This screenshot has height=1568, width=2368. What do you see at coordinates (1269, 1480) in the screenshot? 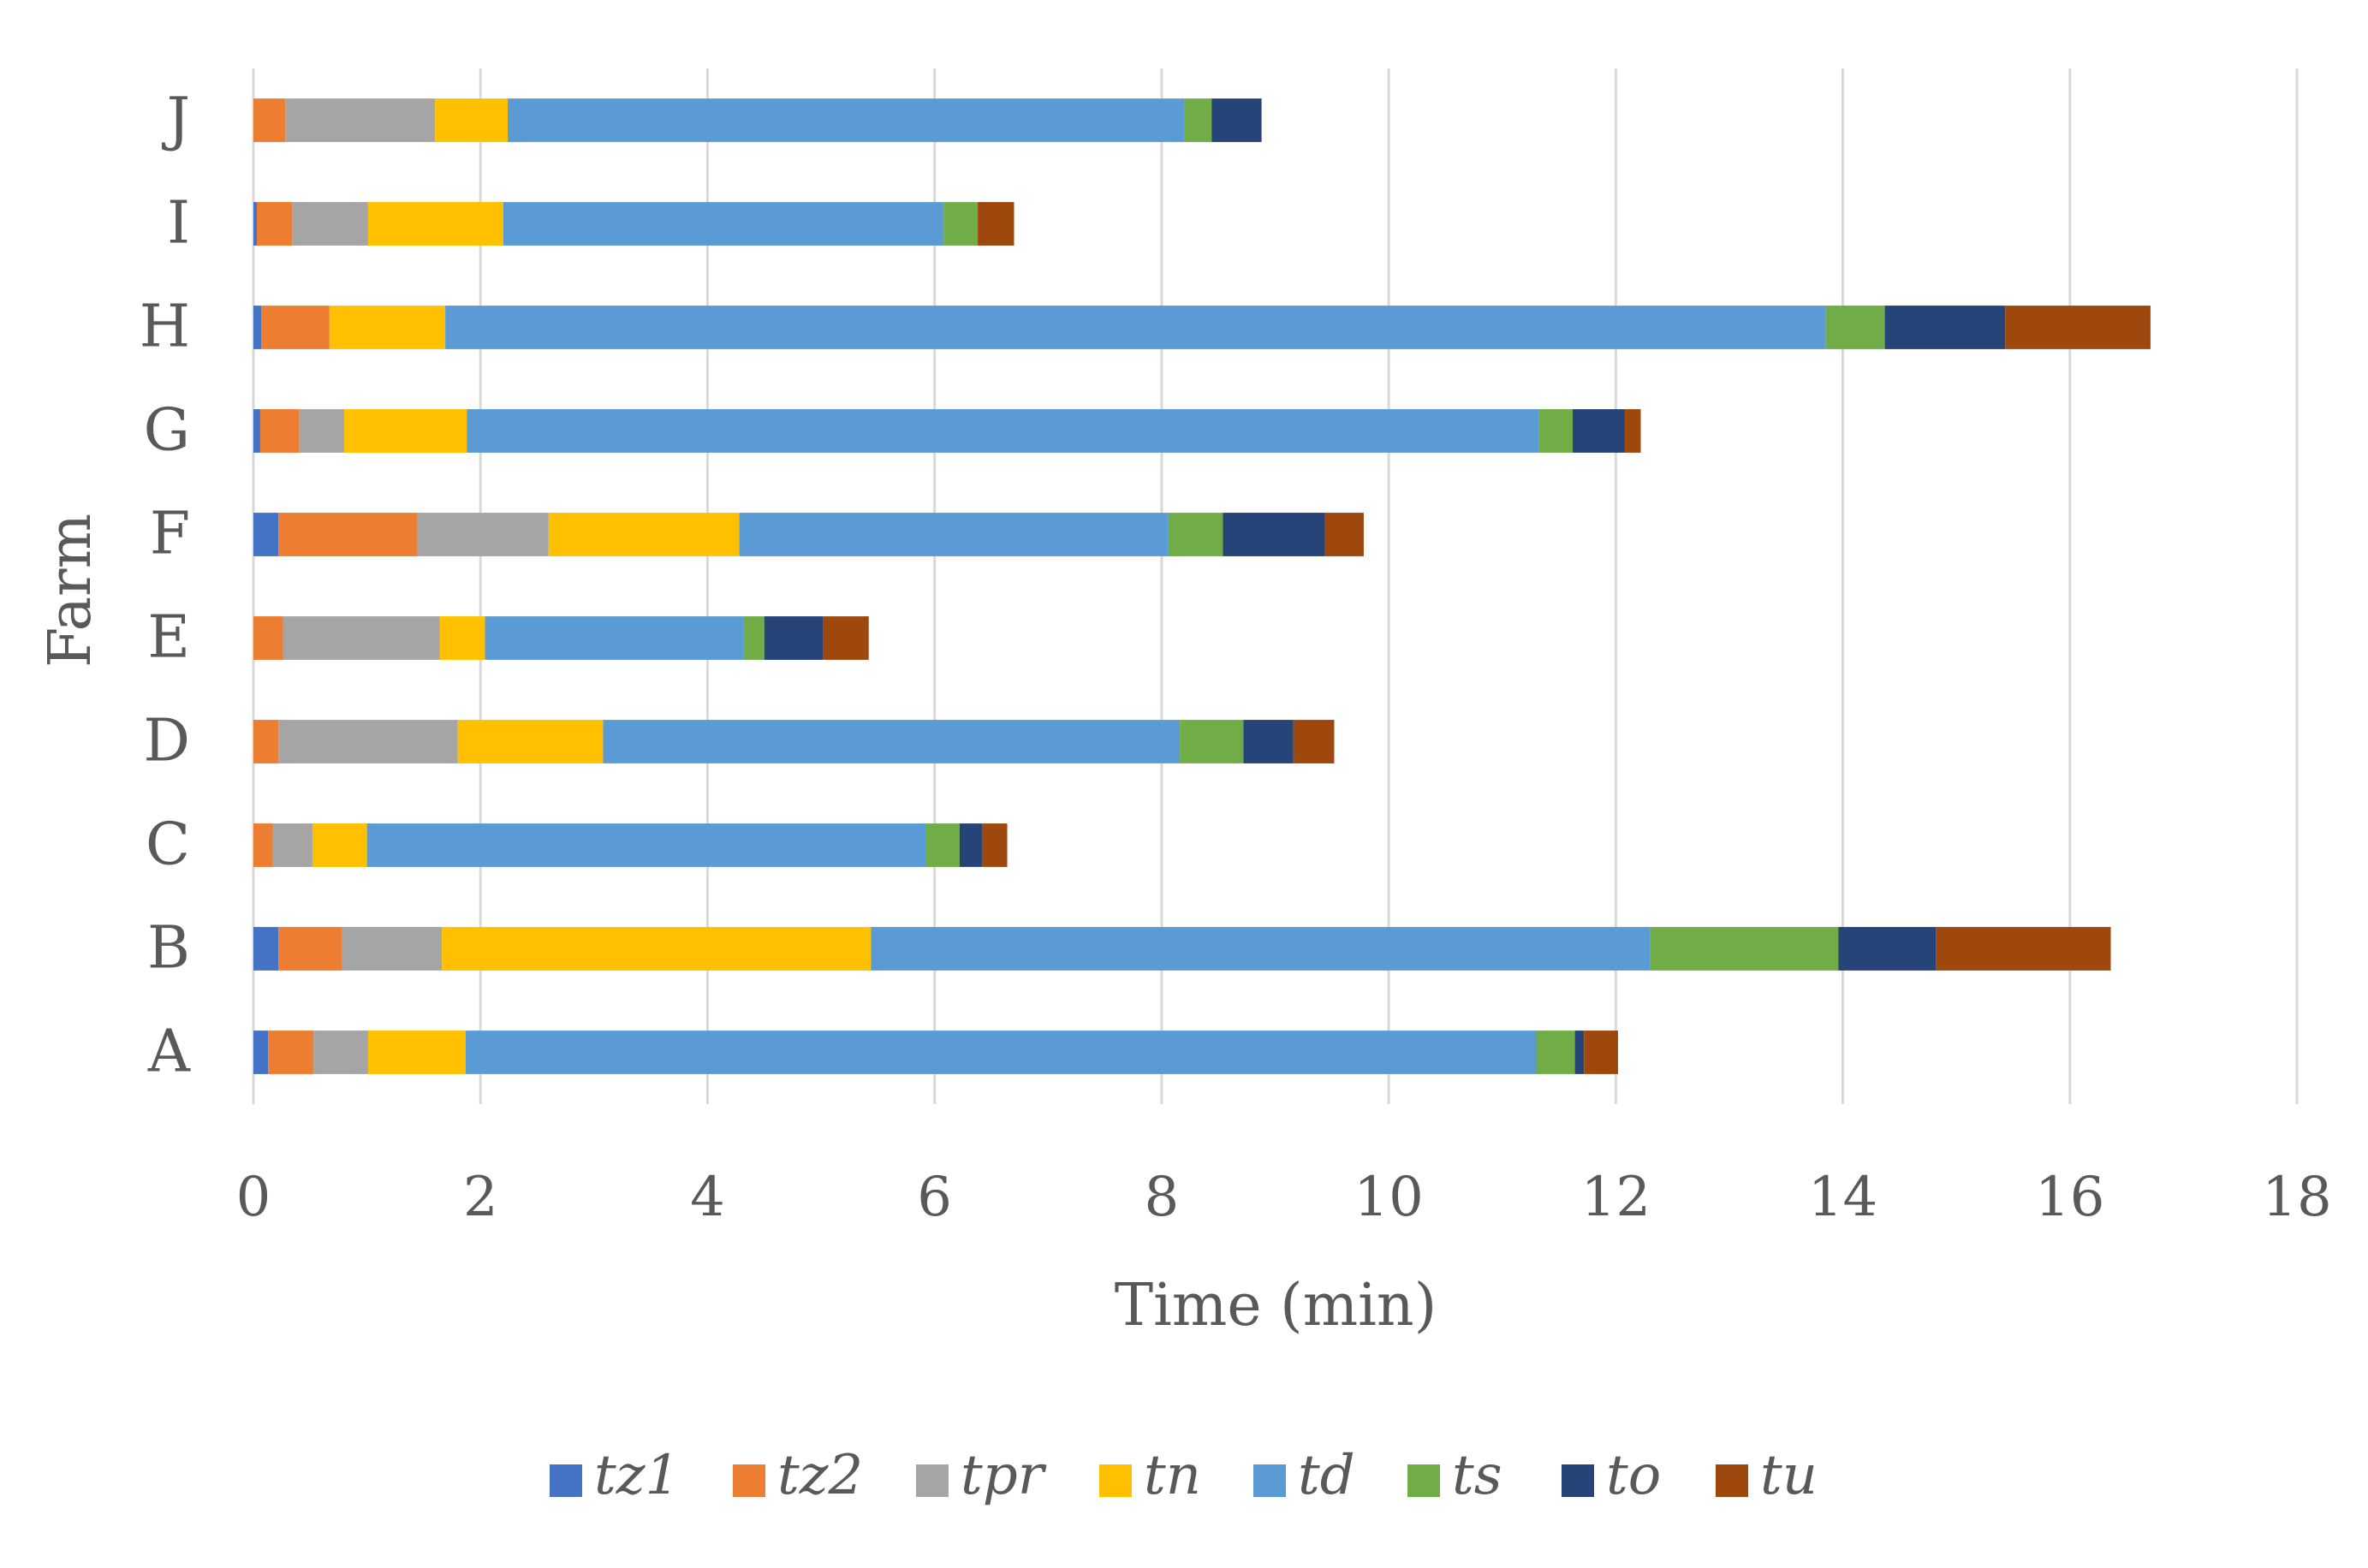
I see `legend-swatch-td` at bounding box center [1269, 1480].